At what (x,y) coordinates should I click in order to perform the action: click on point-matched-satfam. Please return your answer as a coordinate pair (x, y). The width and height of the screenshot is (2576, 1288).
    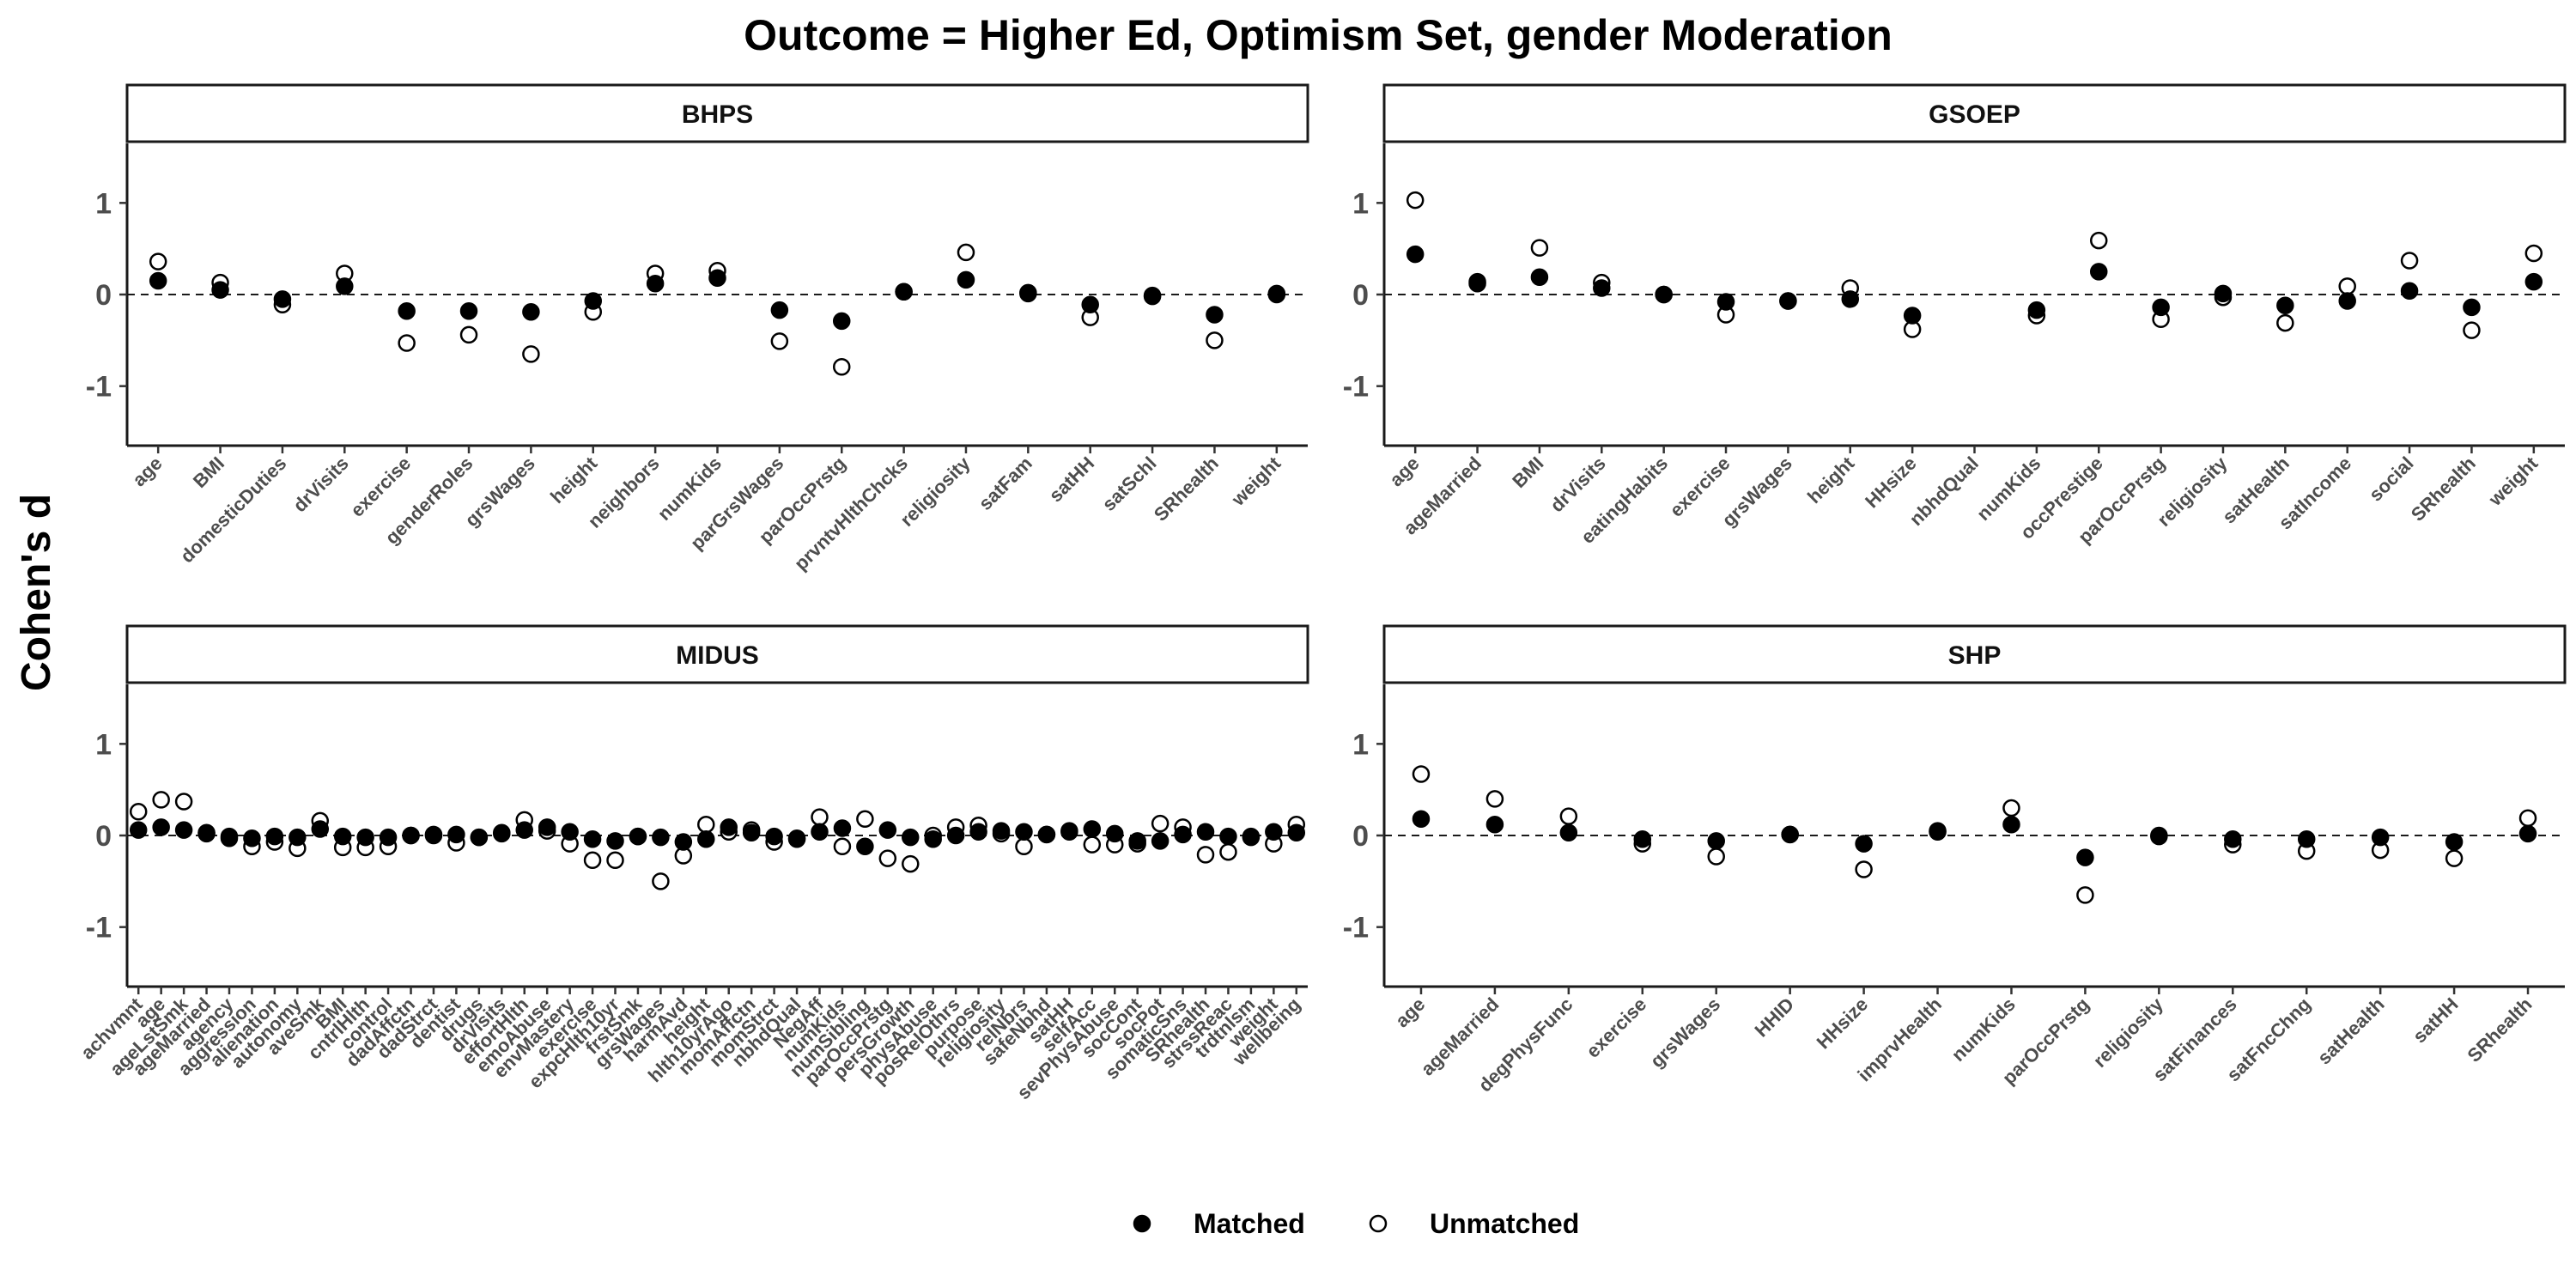
    Looking at the image, I should click on (1028, 292).